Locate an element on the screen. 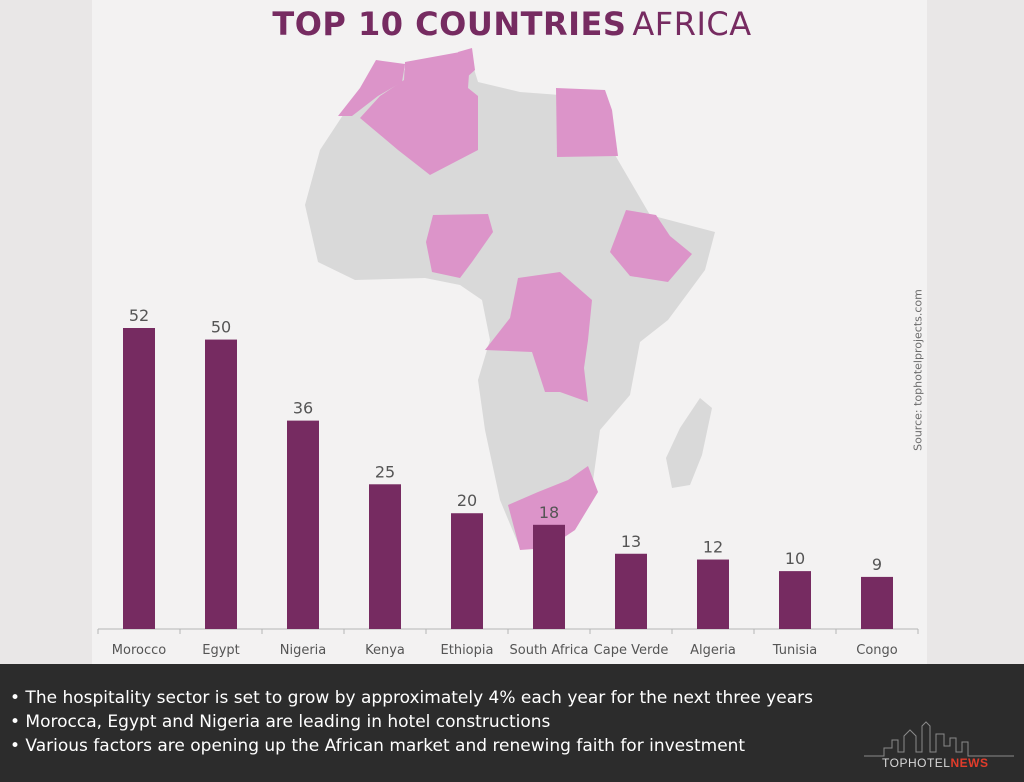 The width and height of the screenshot is (1024, 782). madagascar-shape is located at coordinates (689, 443).